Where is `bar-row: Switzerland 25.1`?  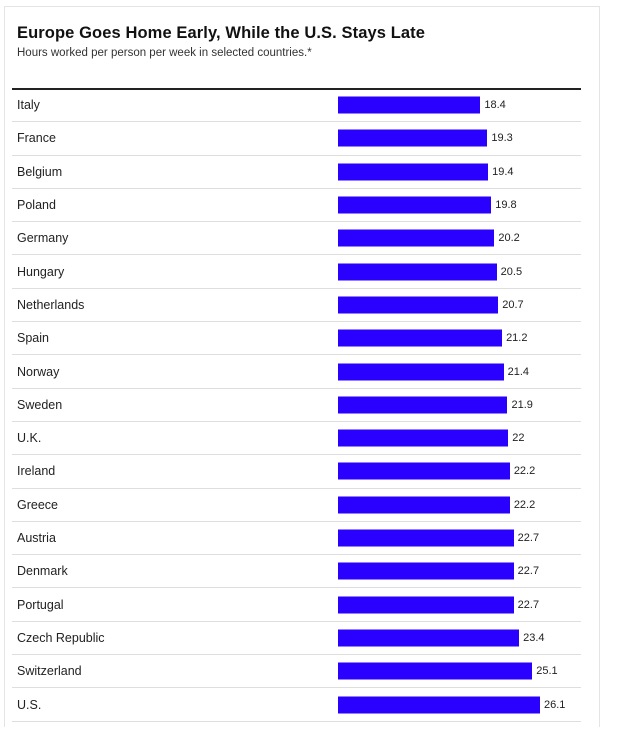 bar-row: Switzerland 25.1 is located at coordinates (296, 672).